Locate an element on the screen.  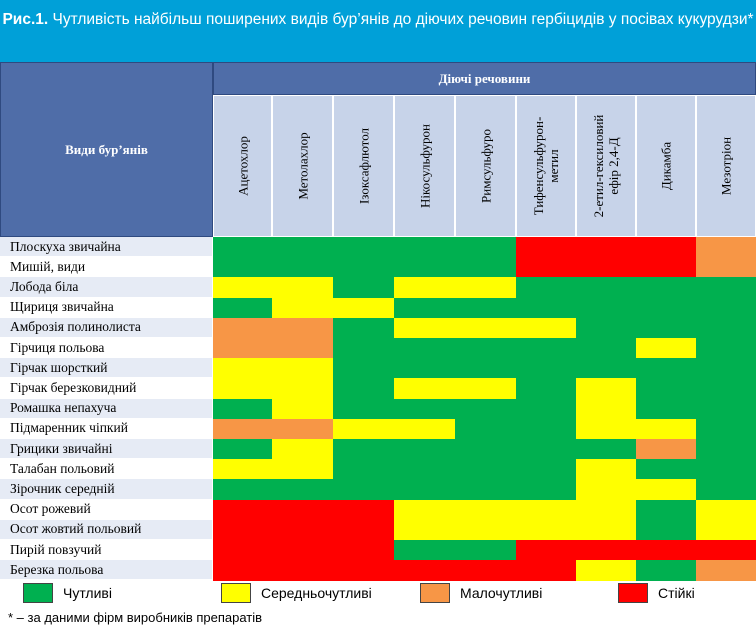
column-header: Дикамба is located at coordinates (666, 166).